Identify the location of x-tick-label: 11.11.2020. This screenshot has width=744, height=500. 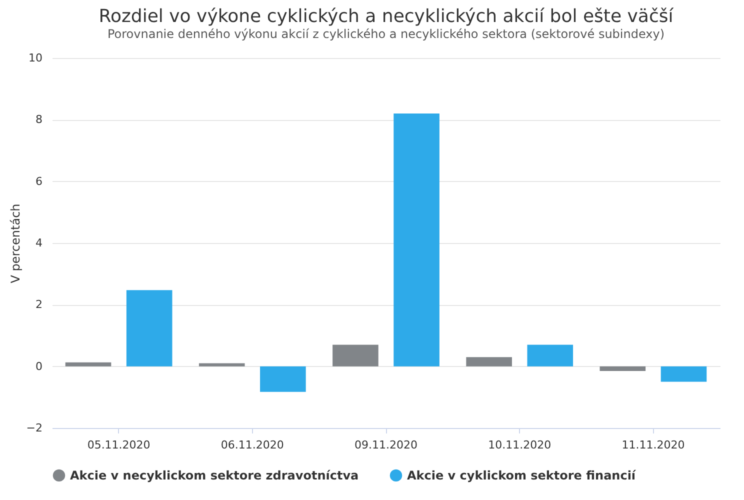
(653, 445).